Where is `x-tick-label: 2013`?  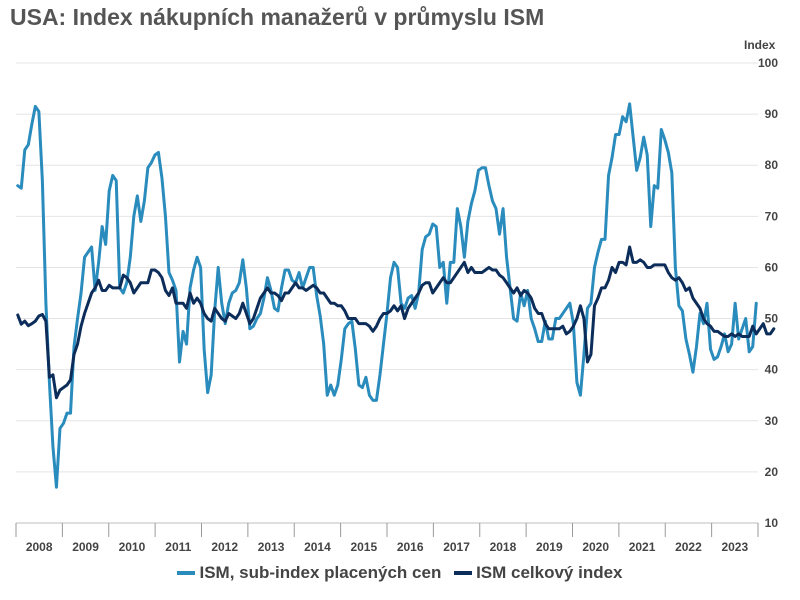
x-tick-label: 2013 is located at coordinates (271, 547).